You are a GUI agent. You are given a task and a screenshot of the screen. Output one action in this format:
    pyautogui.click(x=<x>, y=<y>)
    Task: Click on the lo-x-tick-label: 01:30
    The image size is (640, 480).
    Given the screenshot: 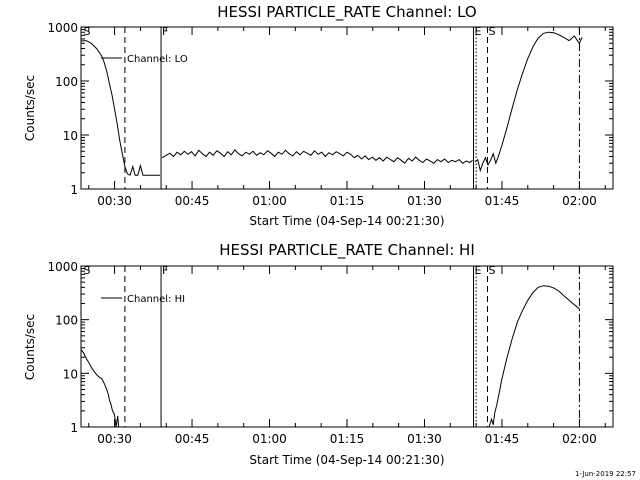 What is the action you would take?
    pyautogui.click(x=424, y=201)
    